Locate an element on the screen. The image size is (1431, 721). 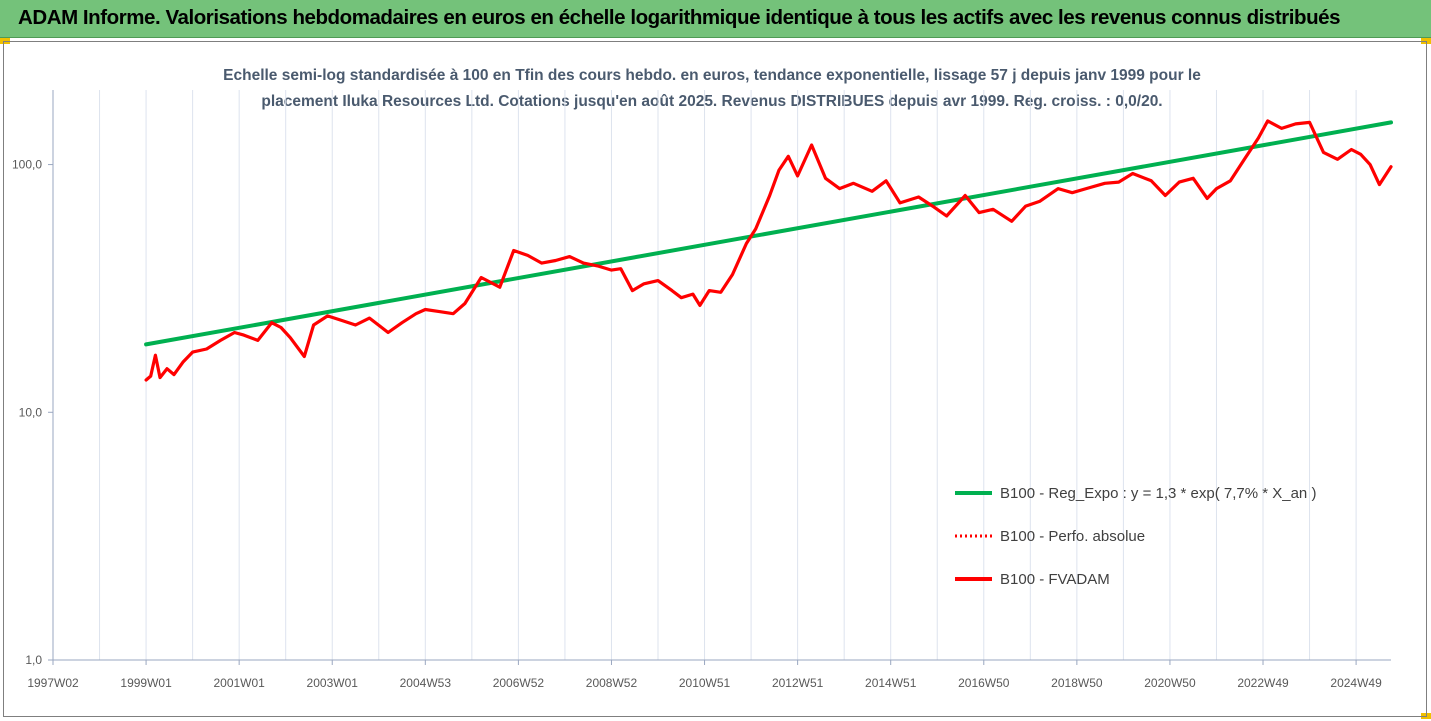
legend-item-fvadam-label: B100 - FVADAM is located at coordinates (1055, 579).